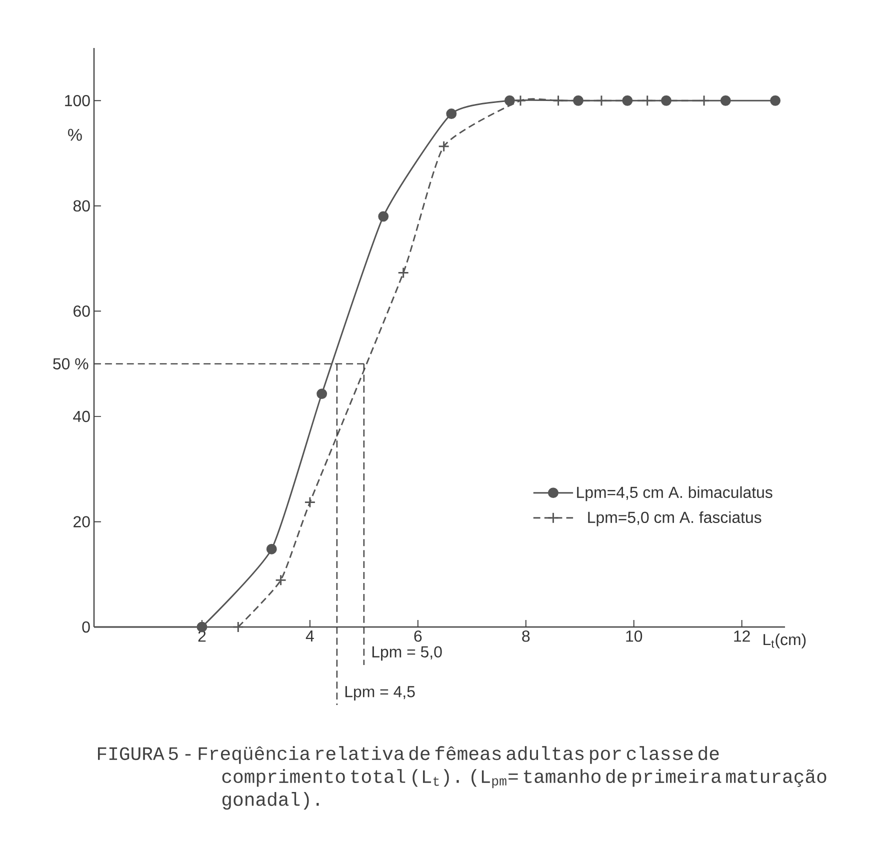 The height and width of the screenshot is (868, 881). I want to click on y-tick-label: 20, so click(82, 522).